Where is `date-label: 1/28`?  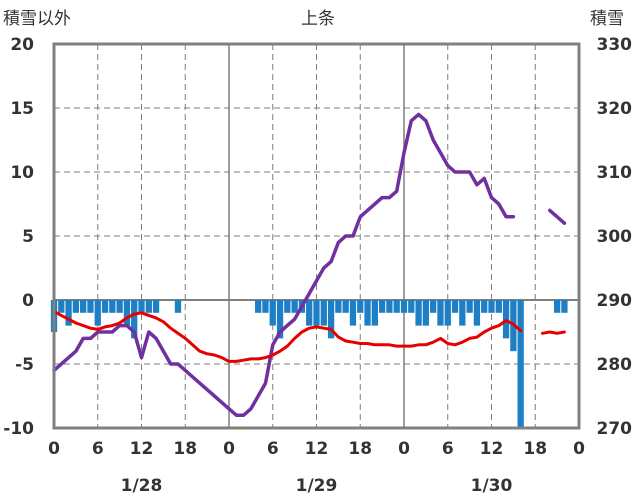
date-label: 1/28 is located at coordinates (142, 486).